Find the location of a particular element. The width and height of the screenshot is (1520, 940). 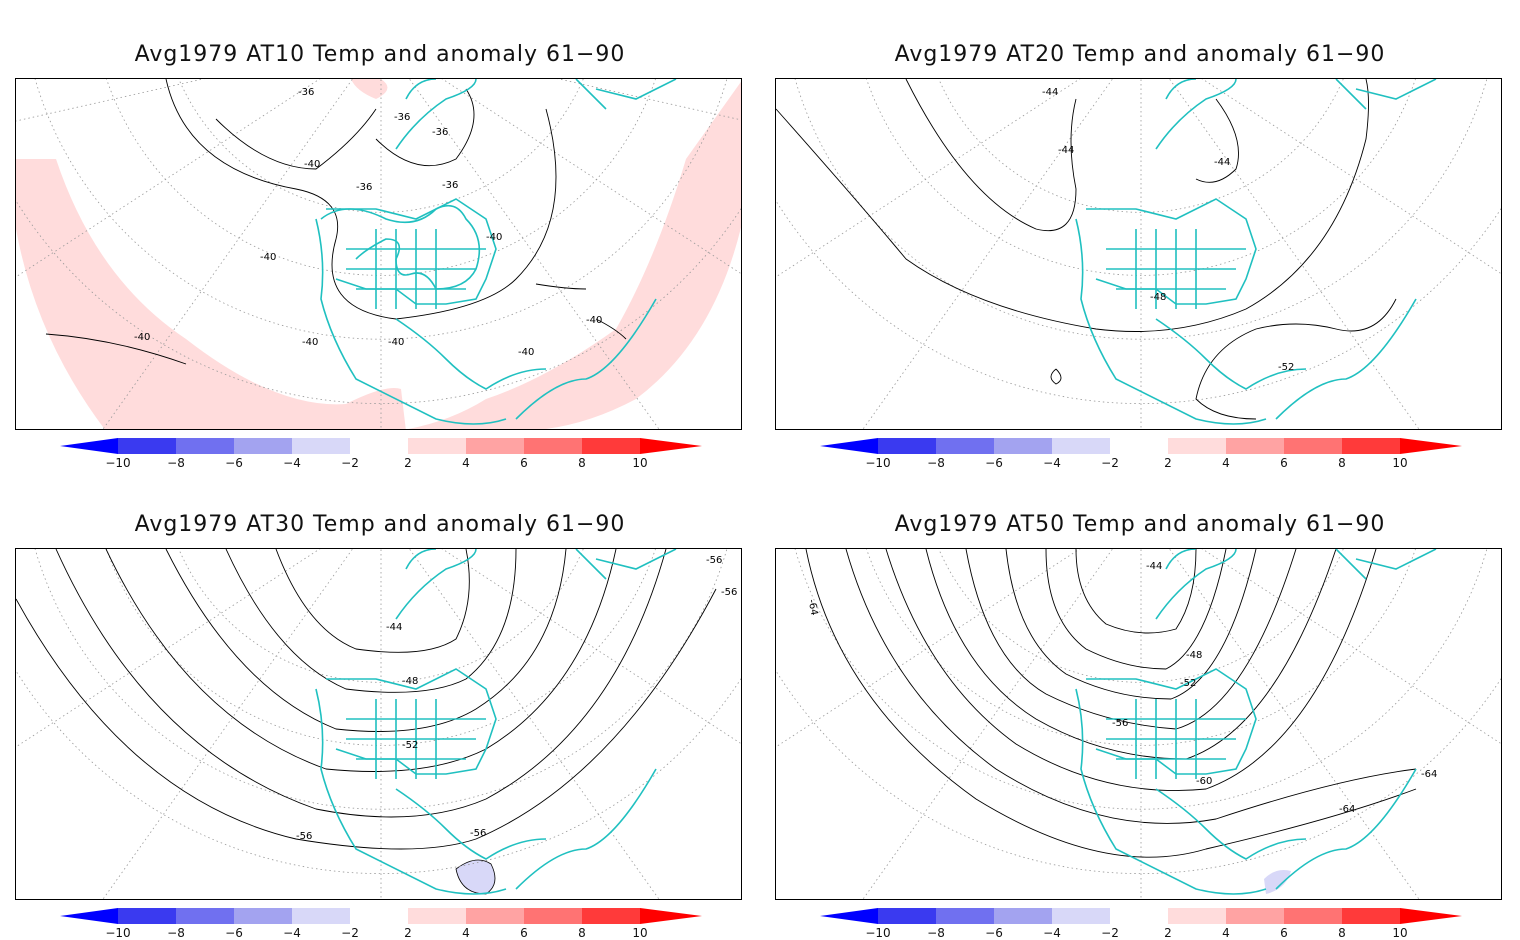

colorbar-tick: −2 is located at coordinates (1110, 932).